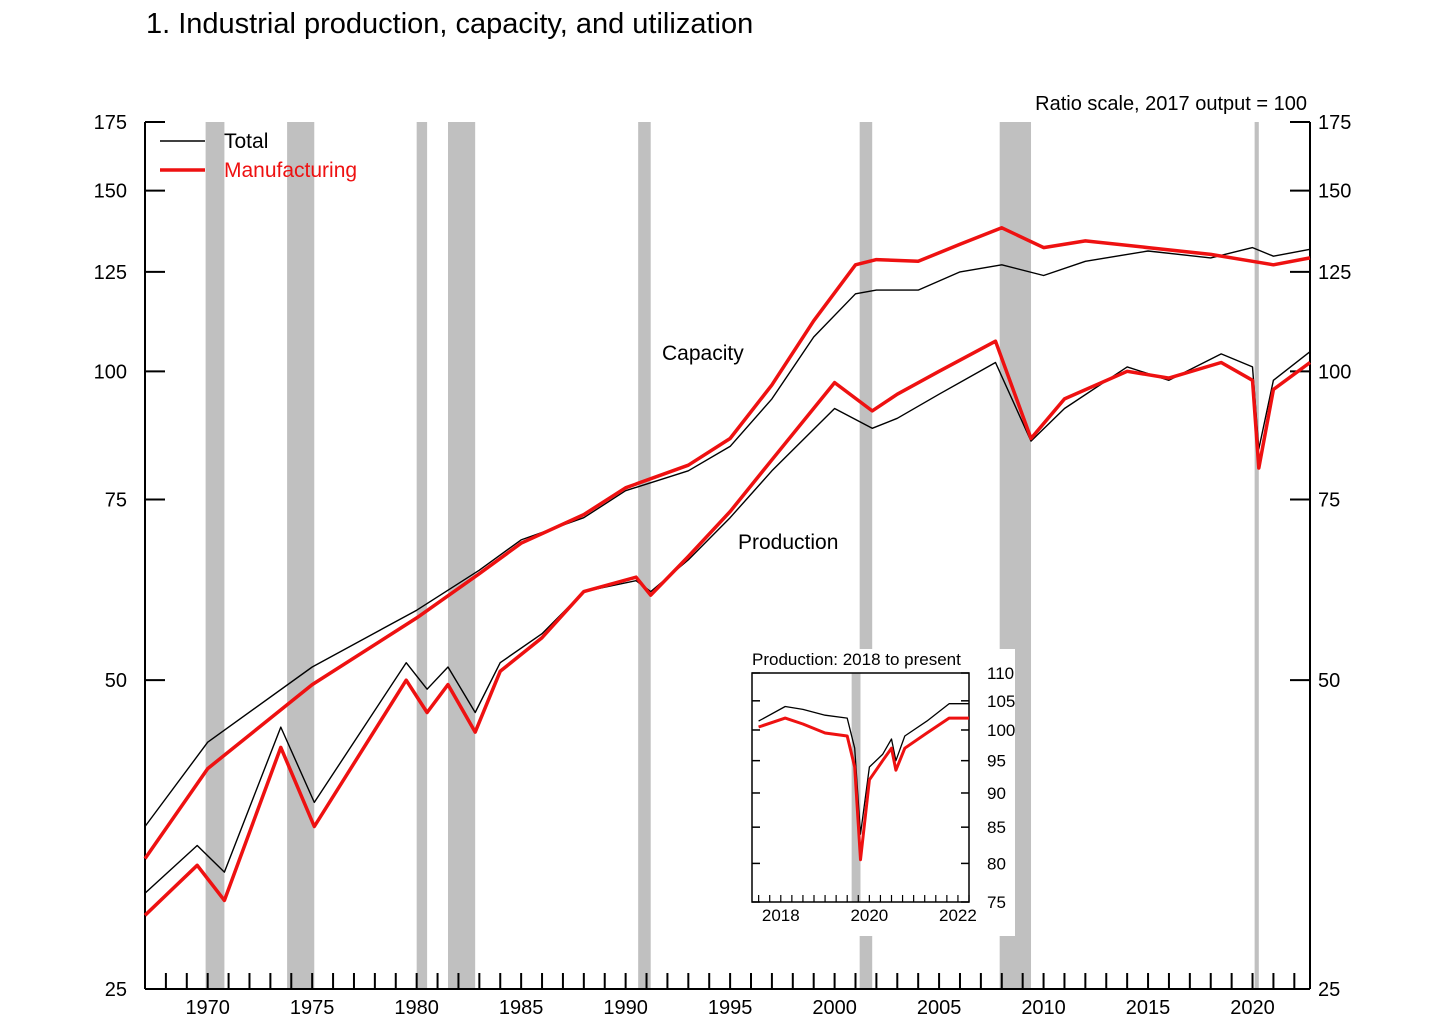 The width and height of the screenshot is (1456, 1026). I want to click on y-tick-label-left: 75, so click(116, 501).